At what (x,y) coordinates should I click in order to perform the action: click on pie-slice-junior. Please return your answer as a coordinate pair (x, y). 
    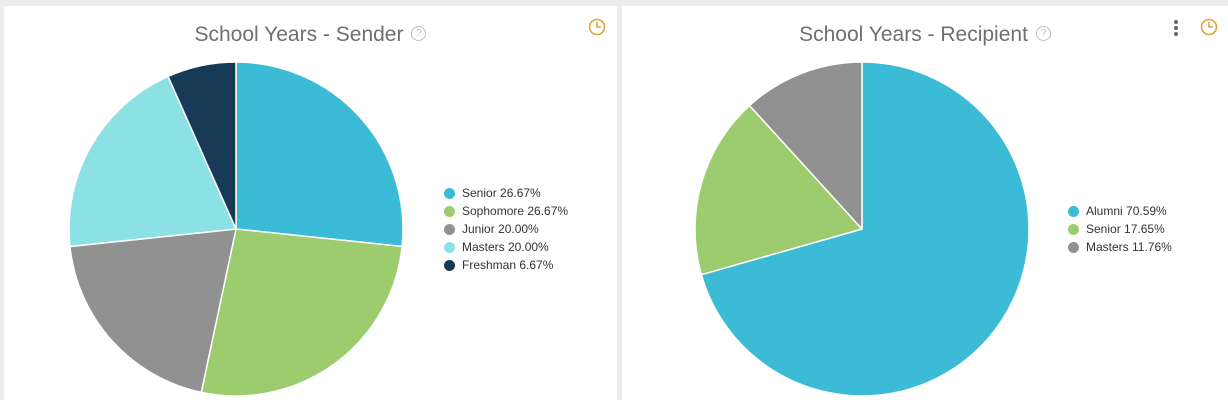
    Looking at the image, I should click on (153, 311).